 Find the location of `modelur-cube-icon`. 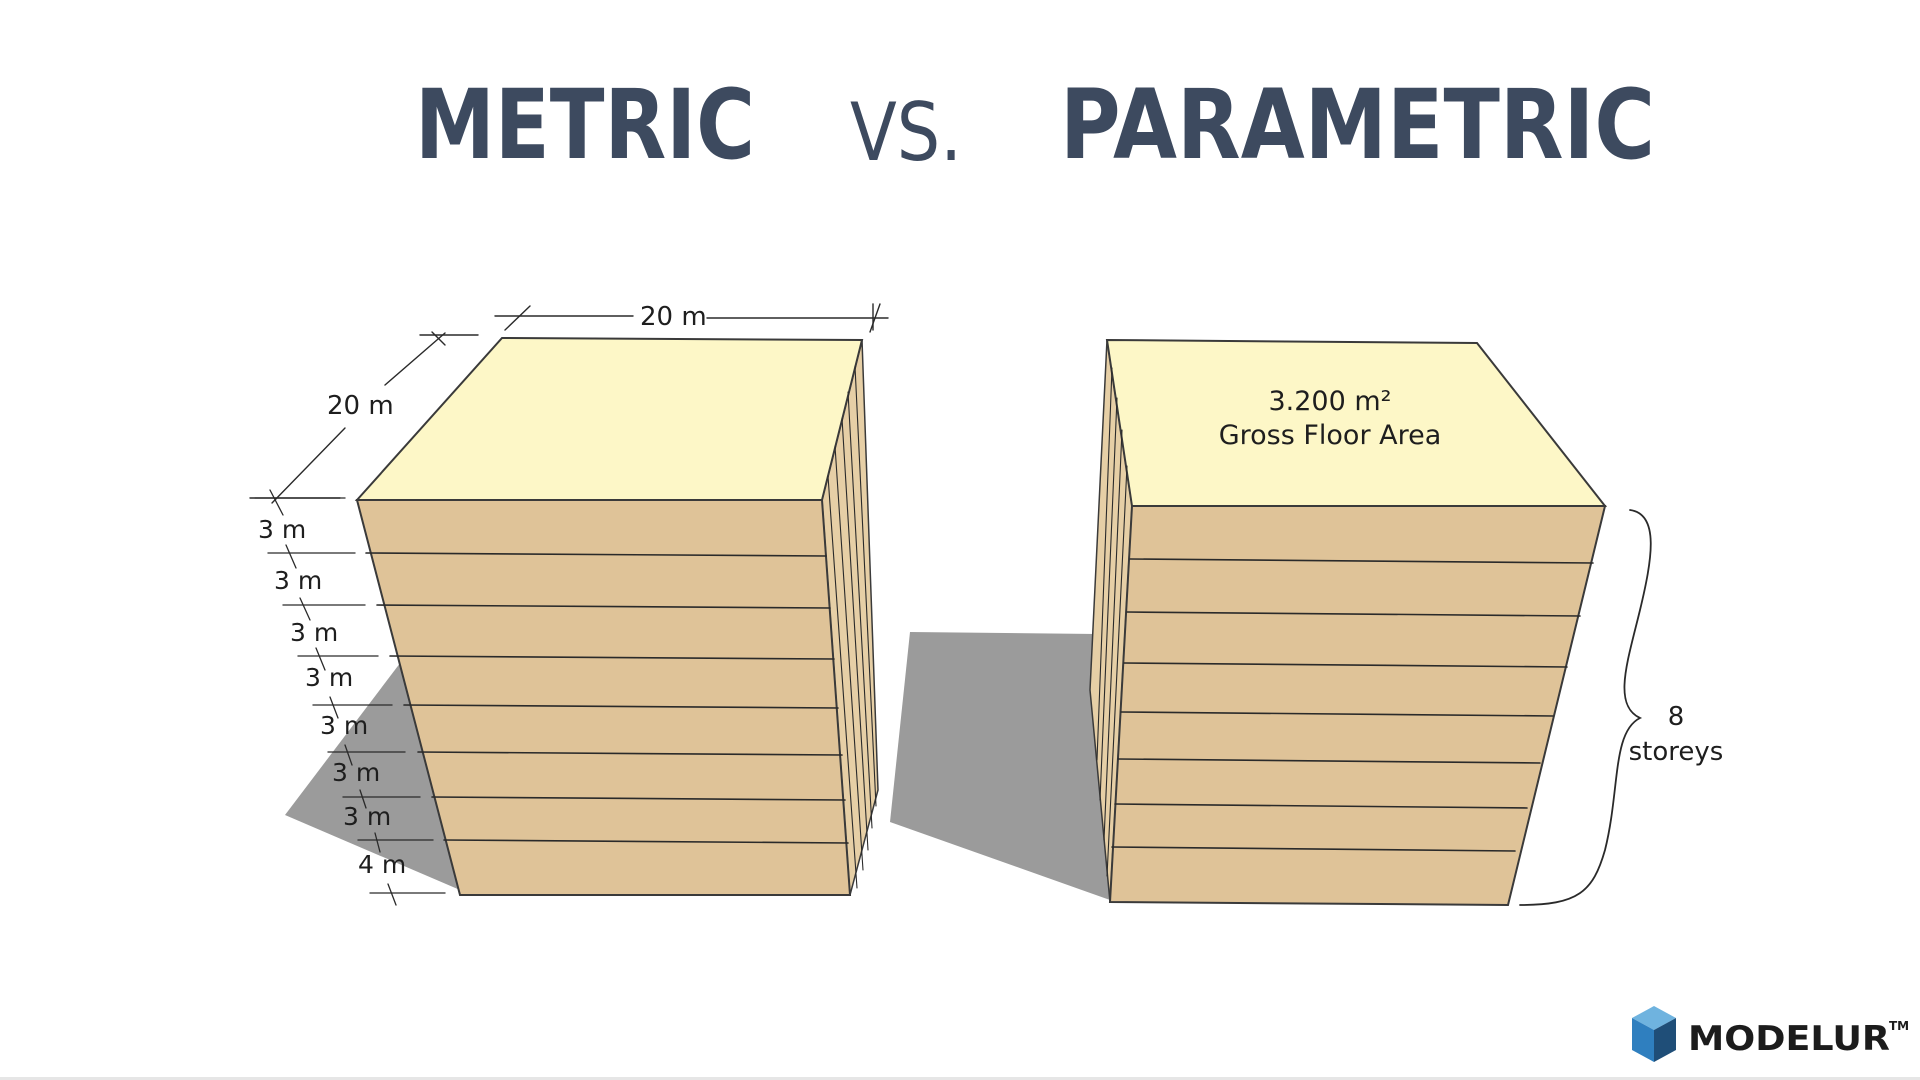

modelur-cube-icon is located at coordinates (1654, 1034).